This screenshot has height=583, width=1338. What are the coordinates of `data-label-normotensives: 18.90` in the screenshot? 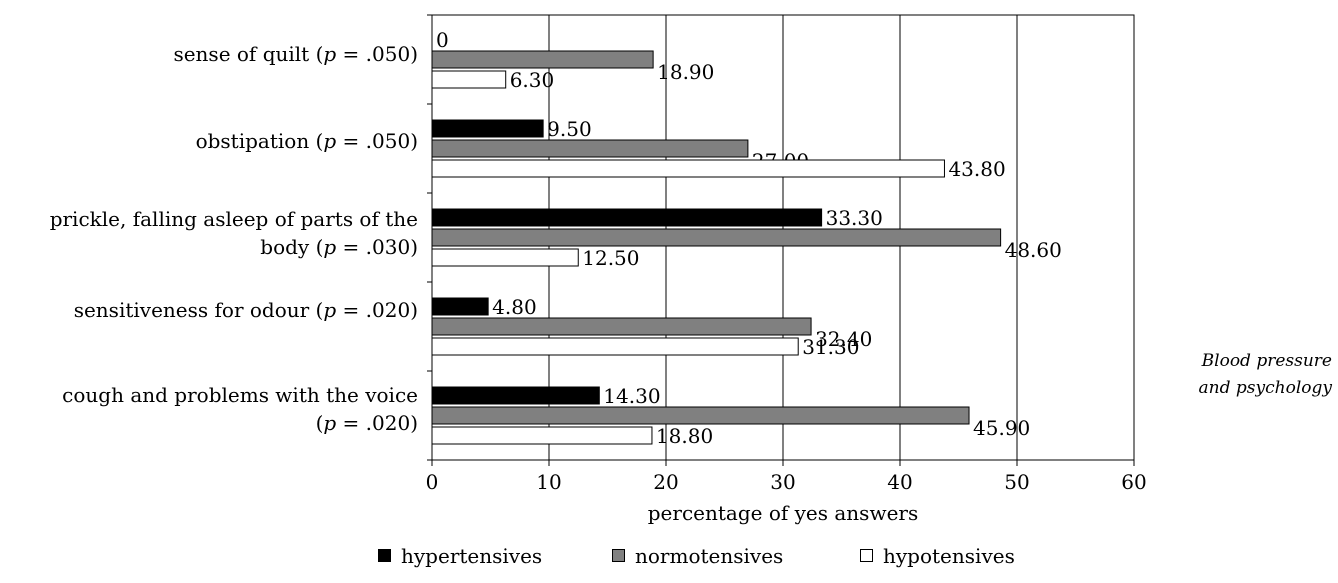 It's located at (685, 72).